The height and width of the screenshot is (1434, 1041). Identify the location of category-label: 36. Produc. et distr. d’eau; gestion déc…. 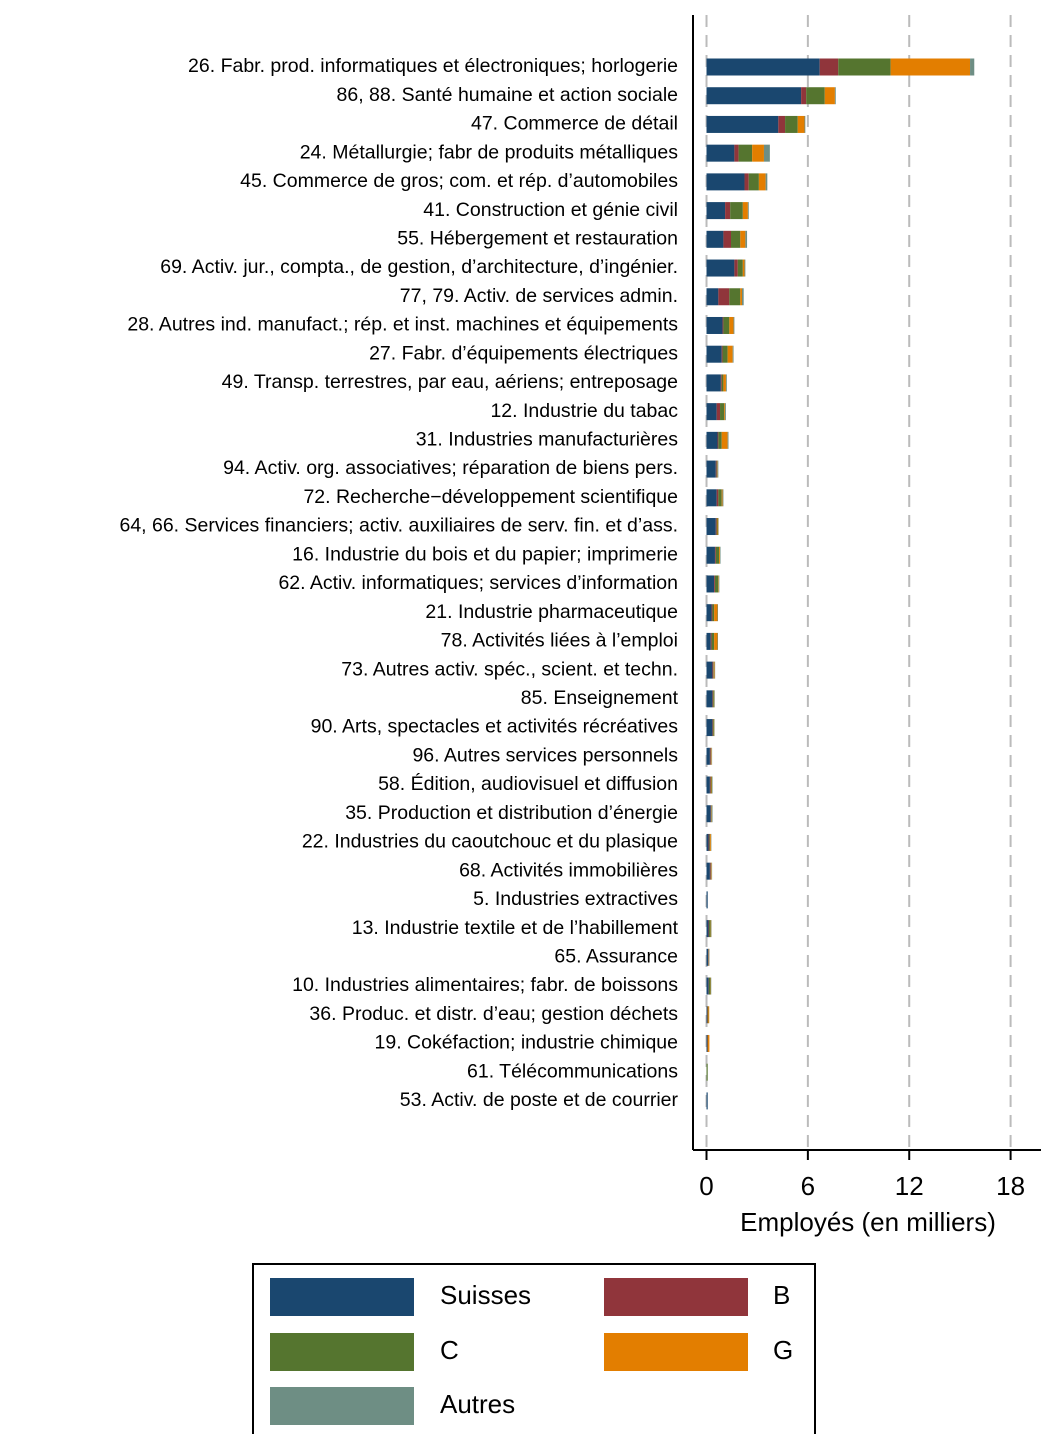
(493, 1014).